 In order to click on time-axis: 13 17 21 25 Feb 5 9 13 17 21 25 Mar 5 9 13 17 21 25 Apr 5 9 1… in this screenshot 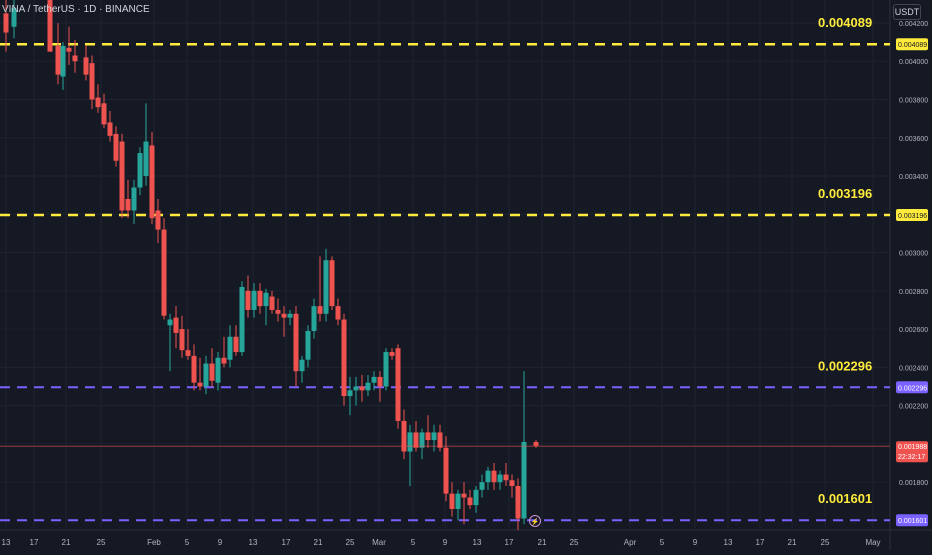, I will do `click(441, 542)`.